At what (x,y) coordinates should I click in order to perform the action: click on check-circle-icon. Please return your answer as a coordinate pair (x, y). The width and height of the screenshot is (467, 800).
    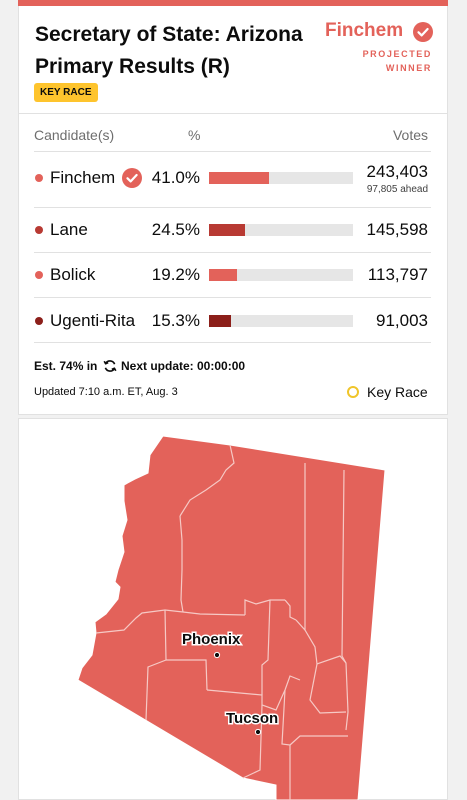
    Looking at the image, I should click on (423, 32).